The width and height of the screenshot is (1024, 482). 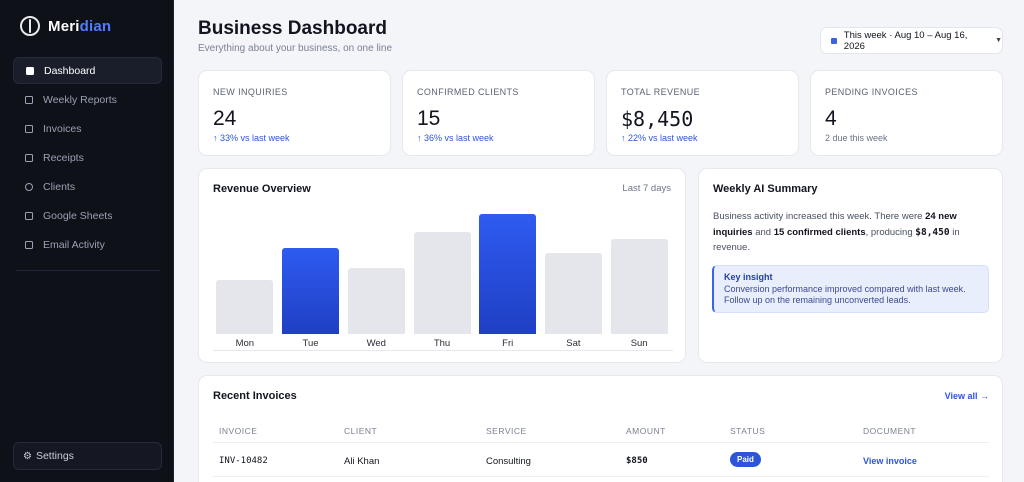 I want to click on sidebar-item-receipts: Receipts, so click(x=87, y=157).